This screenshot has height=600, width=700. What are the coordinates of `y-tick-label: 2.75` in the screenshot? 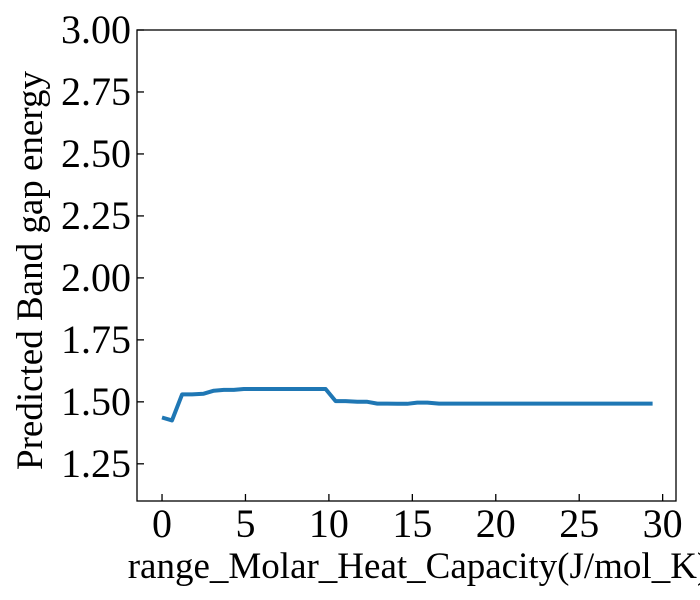 It's located at (96, 91).